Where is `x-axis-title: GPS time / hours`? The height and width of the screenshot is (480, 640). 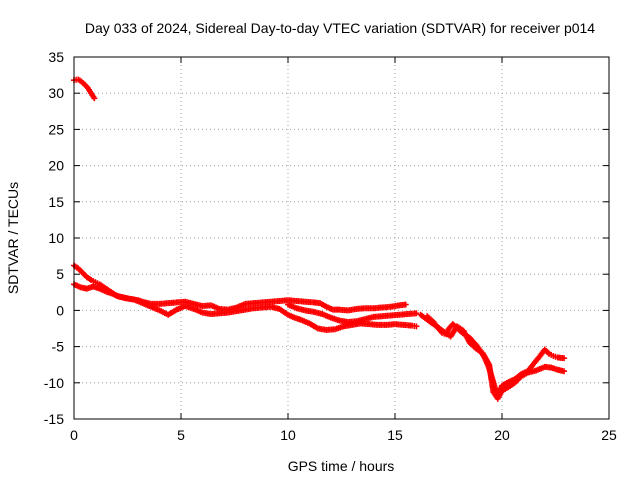 x-axis-title: GPS time / hours is located at coordinates (341, 466).